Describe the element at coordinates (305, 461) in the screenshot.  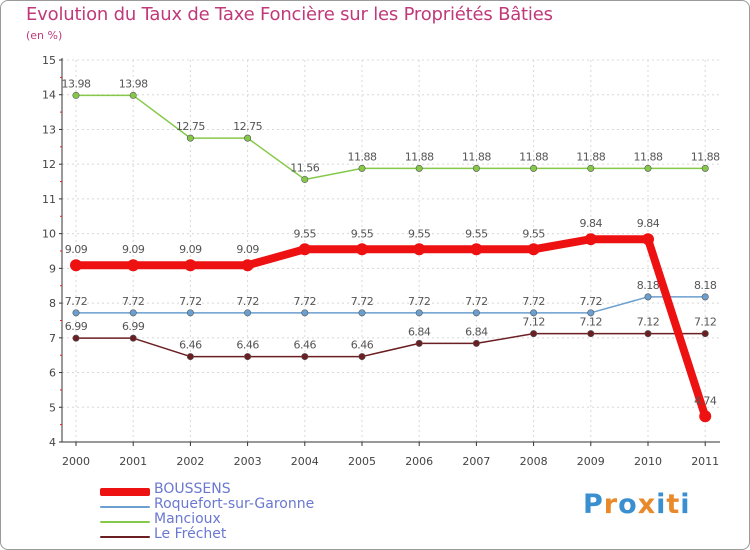
I see `x-tick-label: 2004` at that location.